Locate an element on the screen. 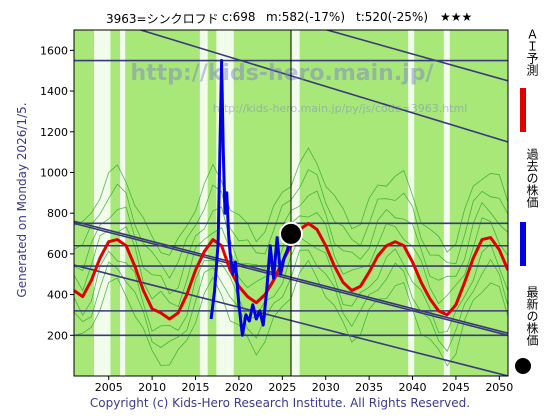  x-tick-label: 2020 is located at coordinates (239, 387).